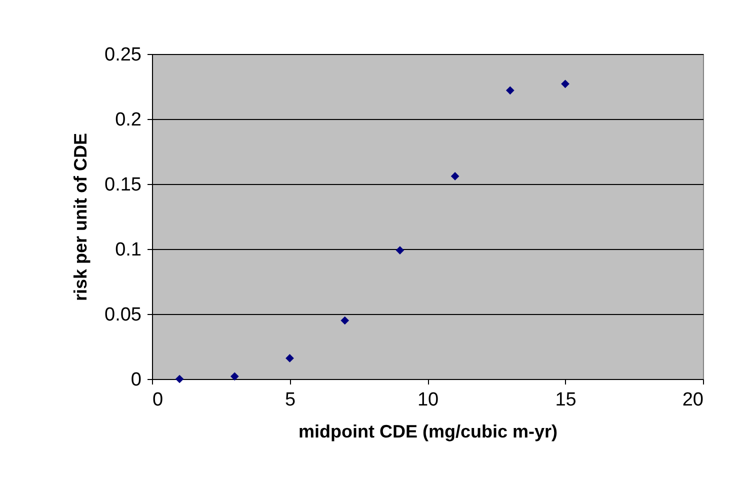 This screenshot has height=500, width=732. Describe the element at coordinates (428, 432) in the screenshot. I see `x-axis-title: midpoint CDE (mg/cubic m-yr)` at that location.